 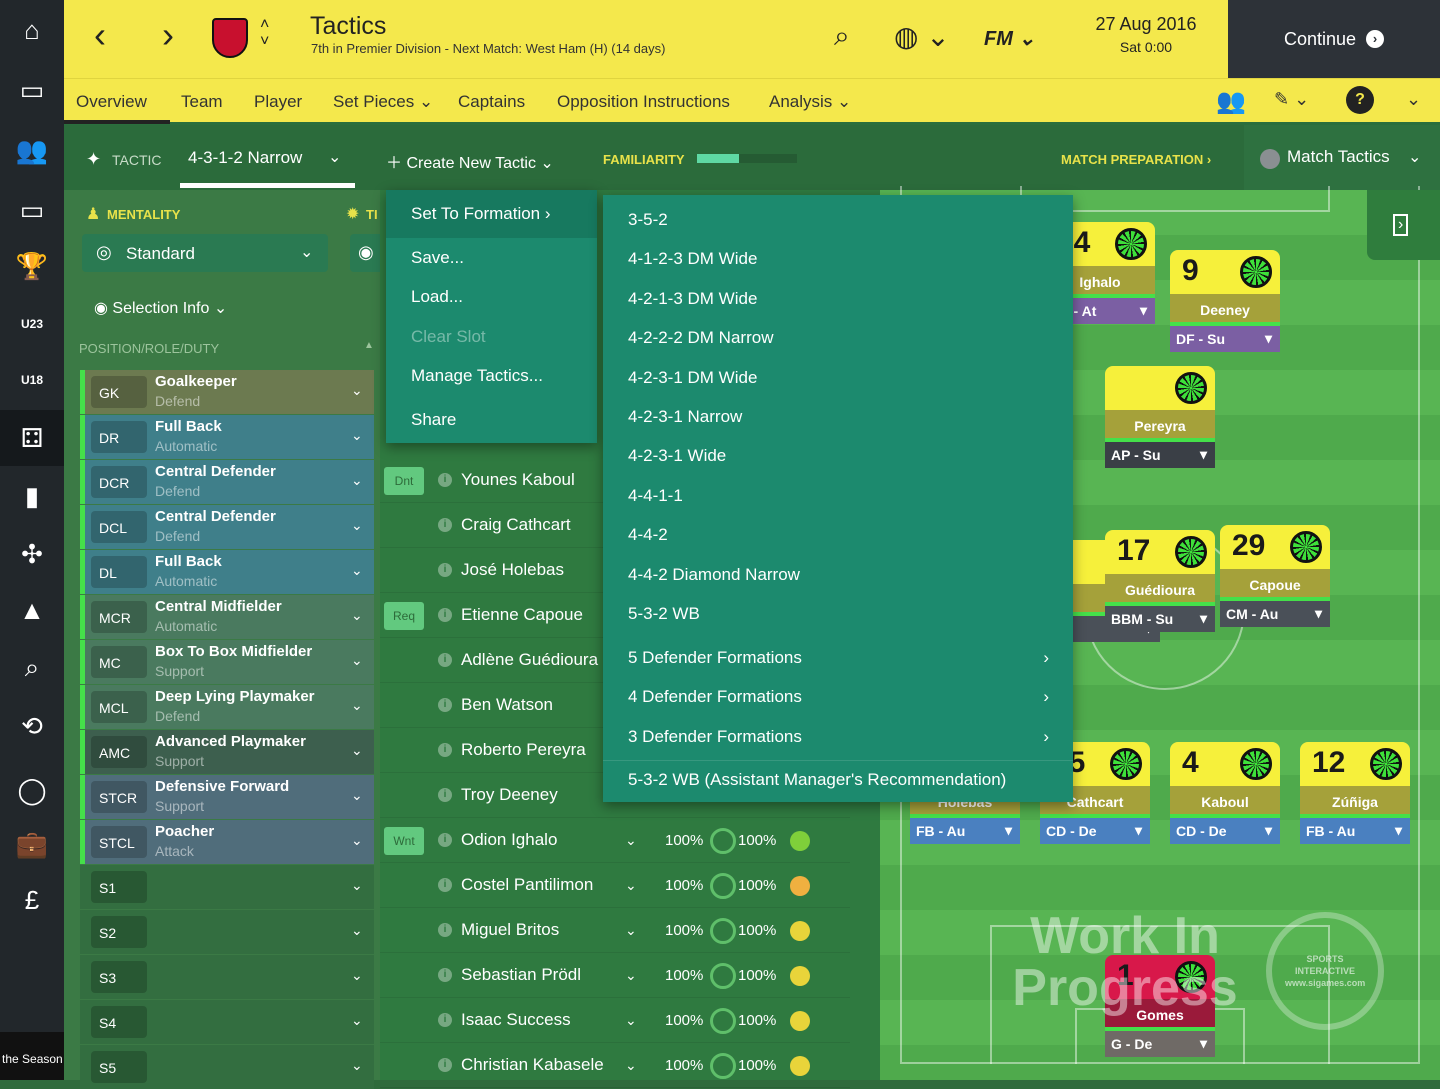 What do you see at coordinates (1160, 417) in the screenshot?
I see `player-card: Pereyra AP - Su` at bounding box center [1160, 417].